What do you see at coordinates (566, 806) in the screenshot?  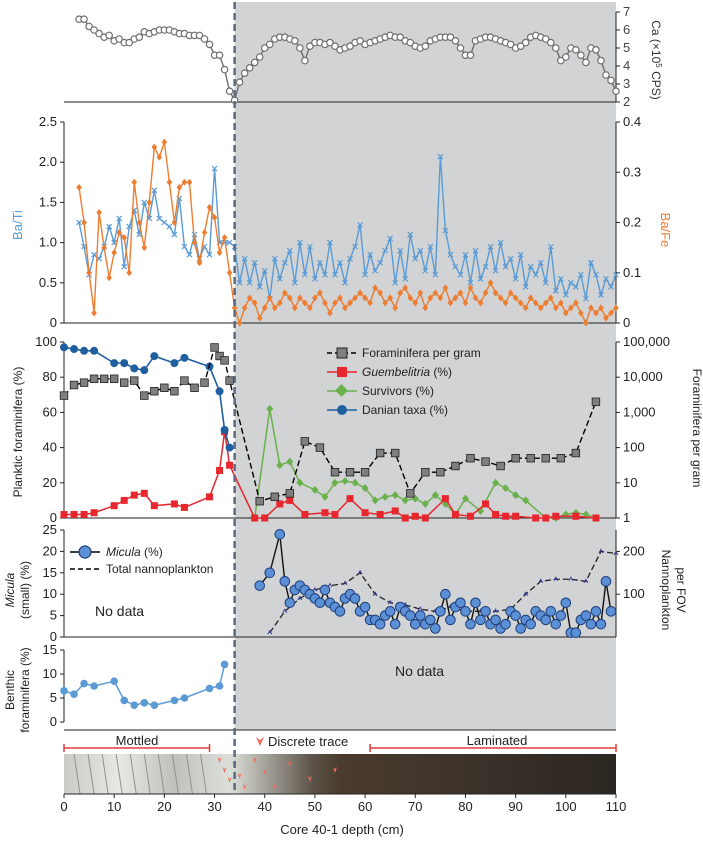 I see `x-tick-label: 100` at bounding box center [566, 806].